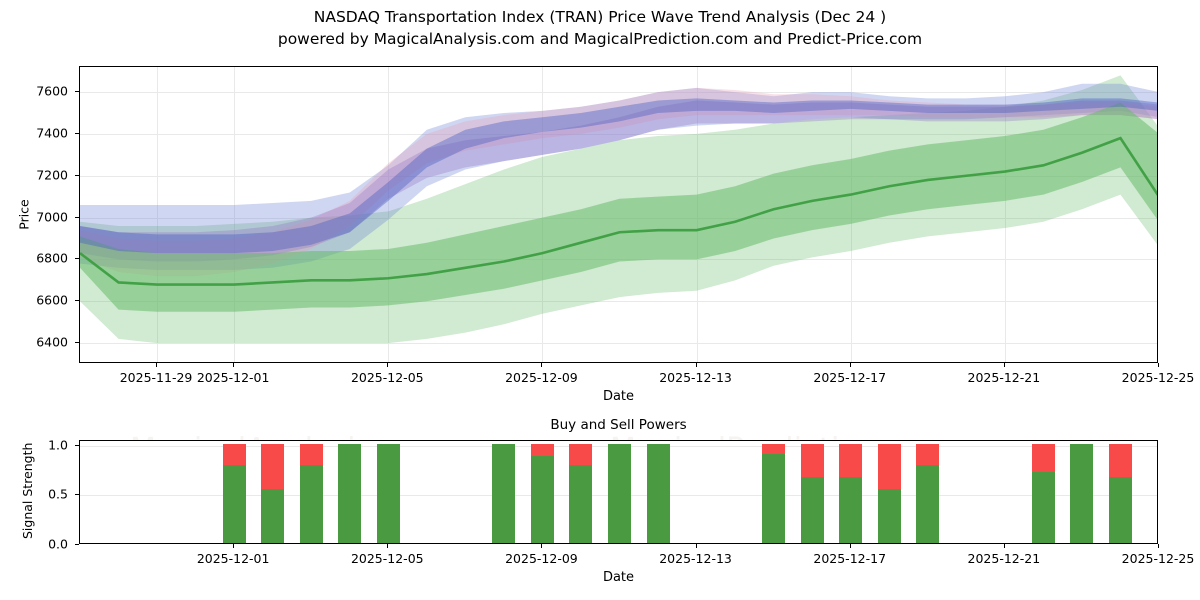 This screenshot has height=600, width=1200. Describe the element at coordinates (52, 91) in the screenshot. I see `y-tick-label: 7600` at that location.